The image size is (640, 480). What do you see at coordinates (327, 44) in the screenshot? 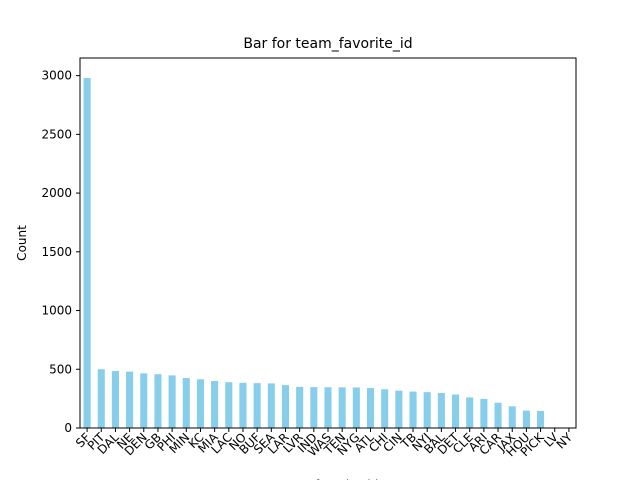
I see `chart-title: Bar for team_favorite_id` at bounding box center [327, 44].